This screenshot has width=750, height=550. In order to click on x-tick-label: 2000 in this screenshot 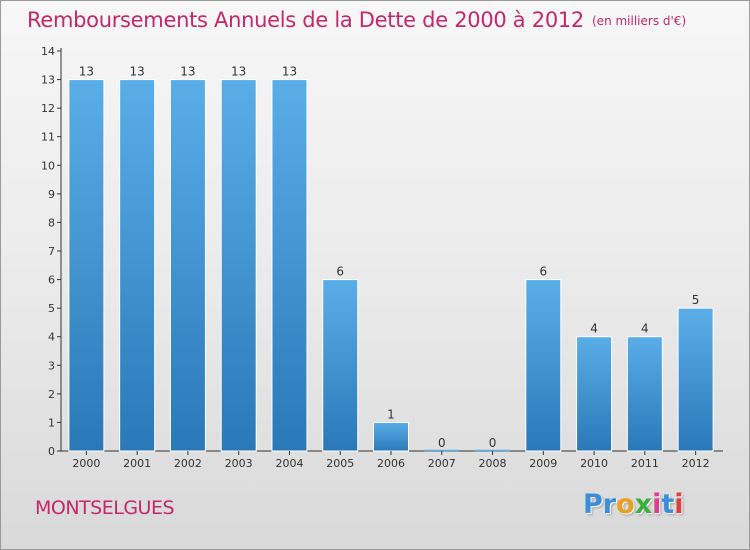, I will do `click(86, 463)`.